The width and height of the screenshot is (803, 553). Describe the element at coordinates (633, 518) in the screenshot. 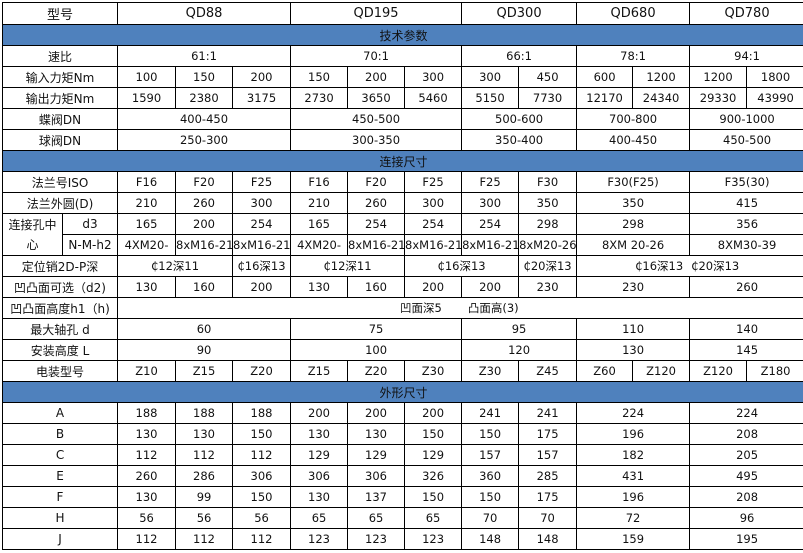

I see `table-cell: 72` at that location.